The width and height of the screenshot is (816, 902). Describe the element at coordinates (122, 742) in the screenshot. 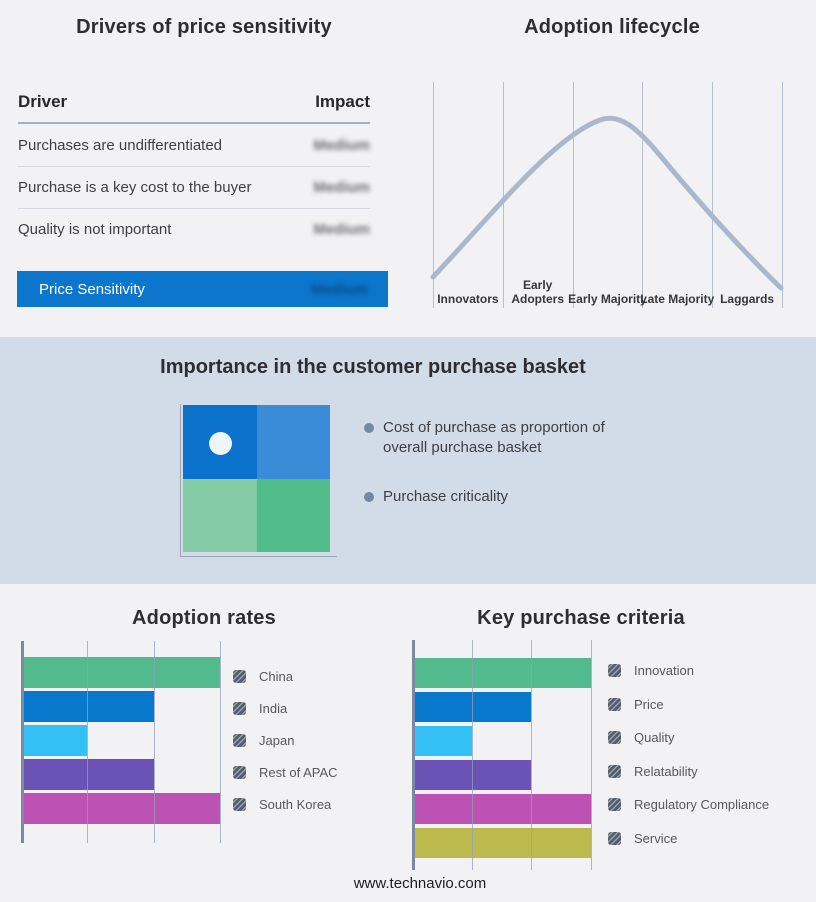

I see `adoption-rates-plot` at that location.